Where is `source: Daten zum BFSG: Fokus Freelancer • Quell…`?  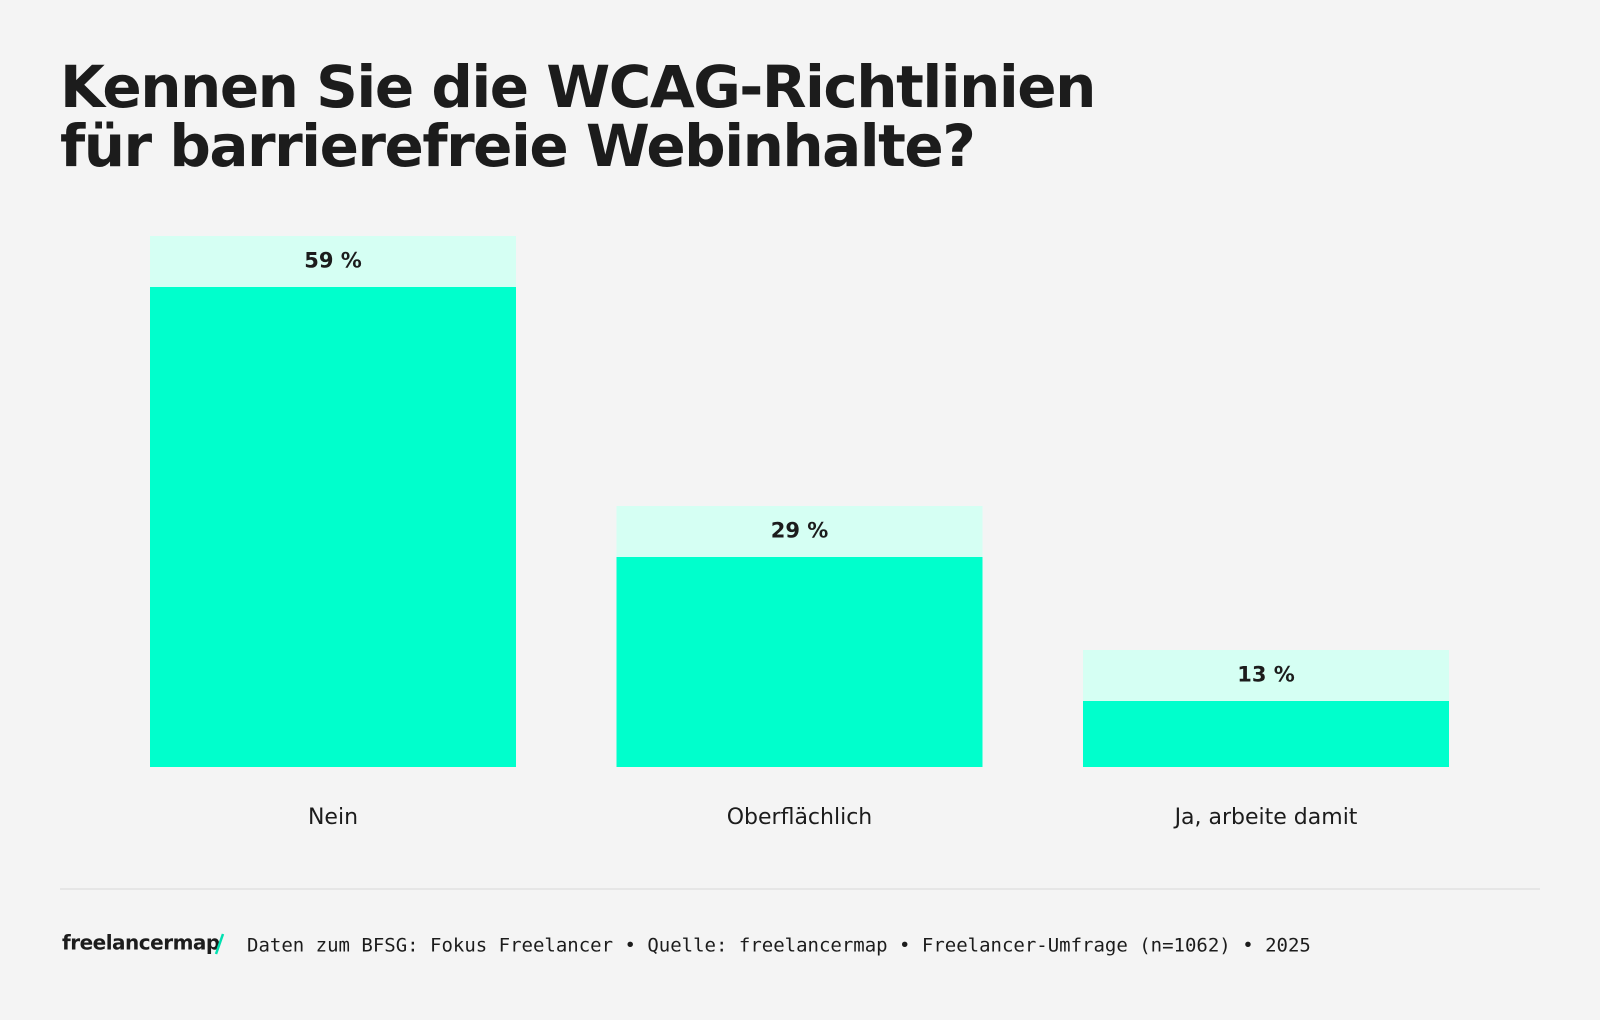 source: Daten zum BFSG: Fokus Freelancer • Quell… is located at coordinates (779, 946).